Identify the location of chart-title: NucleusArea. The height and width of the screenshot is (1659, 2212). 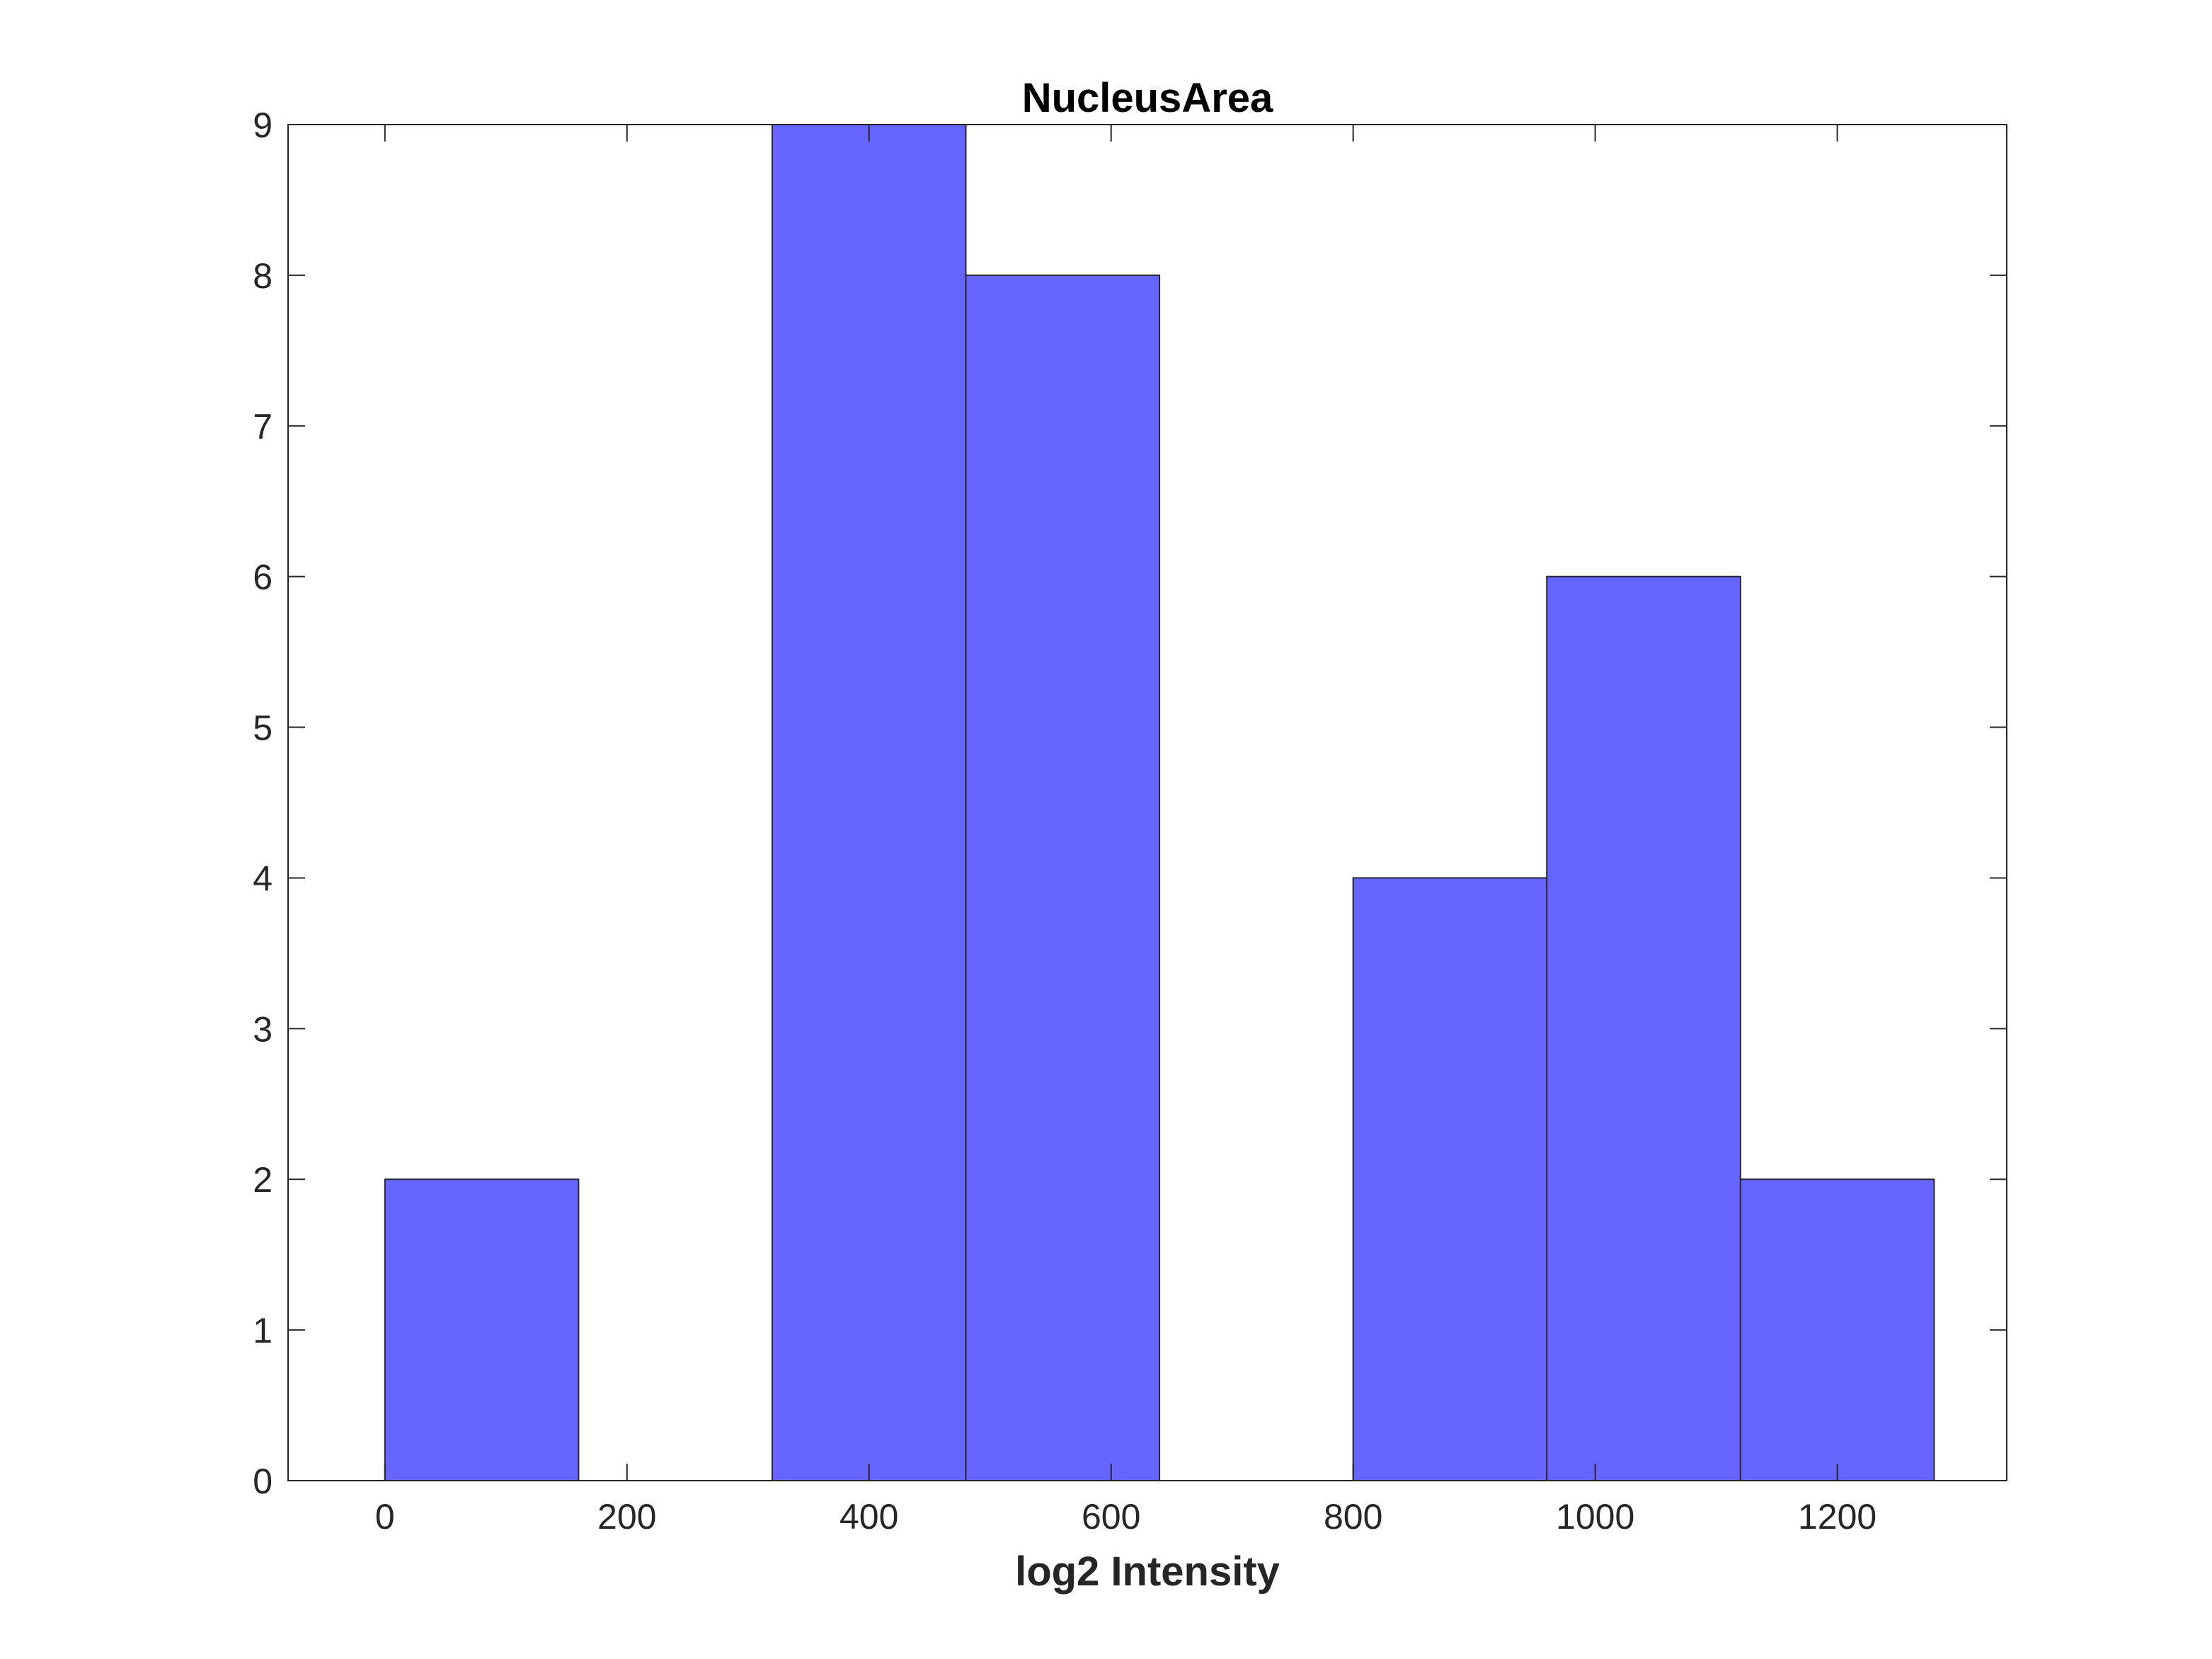
(1147, 98).